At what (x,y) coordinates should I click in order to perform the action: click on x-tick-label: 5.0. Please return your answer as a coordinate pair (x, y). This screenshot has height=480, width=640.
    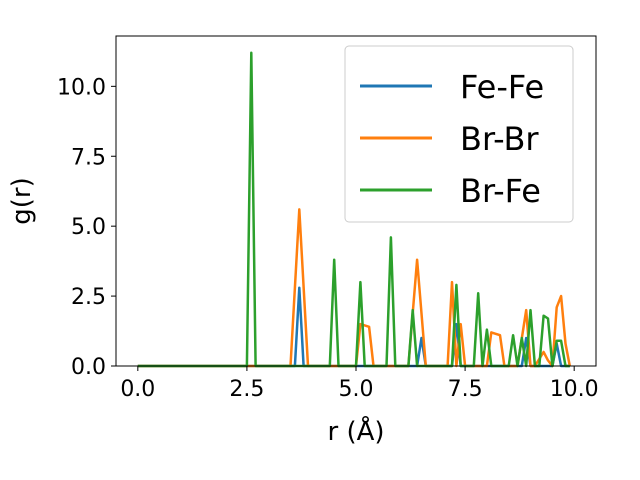
    Looking at the image, I should click on (356, 389).